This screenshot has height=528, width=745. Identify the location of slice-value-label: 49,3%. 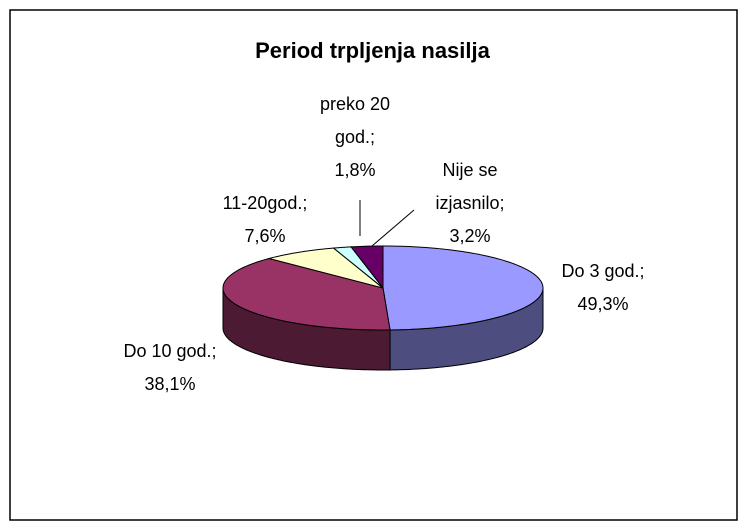
(603, 304).